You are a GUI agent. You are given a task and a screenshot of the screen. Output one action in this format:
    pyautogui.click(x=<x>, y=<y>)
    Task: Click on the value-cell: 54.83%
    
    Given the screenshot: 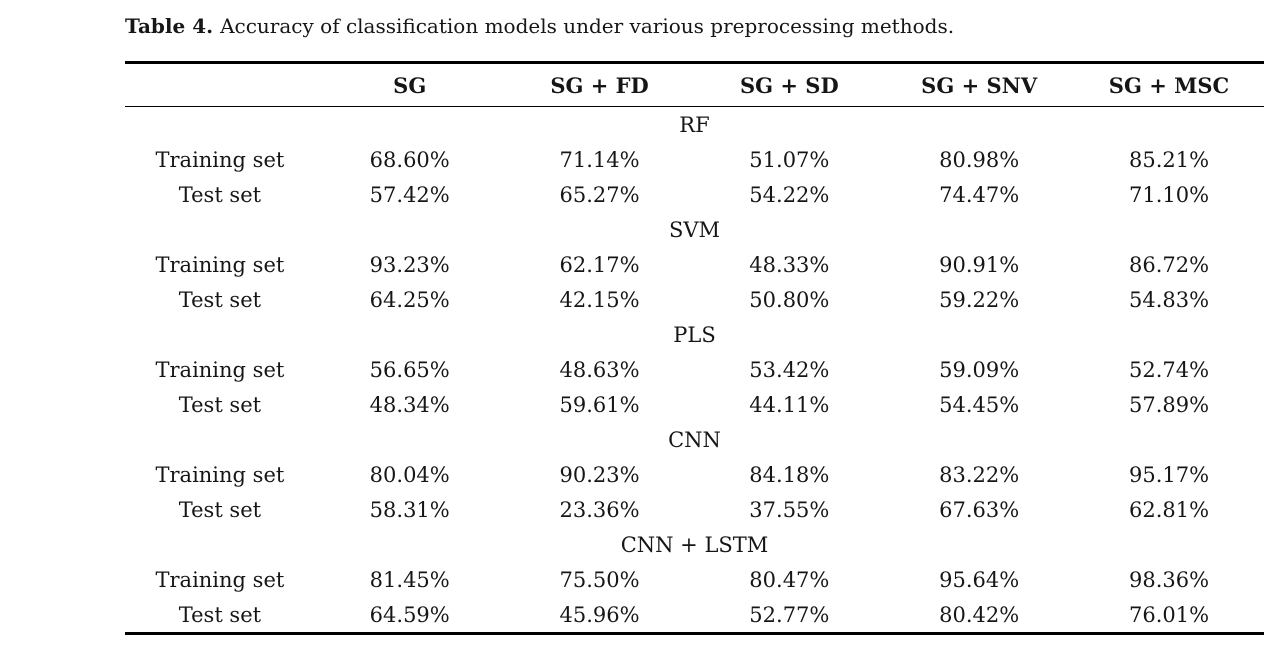 What is the action you would take?
    pyautogui.click(x=1169, y=299)
    